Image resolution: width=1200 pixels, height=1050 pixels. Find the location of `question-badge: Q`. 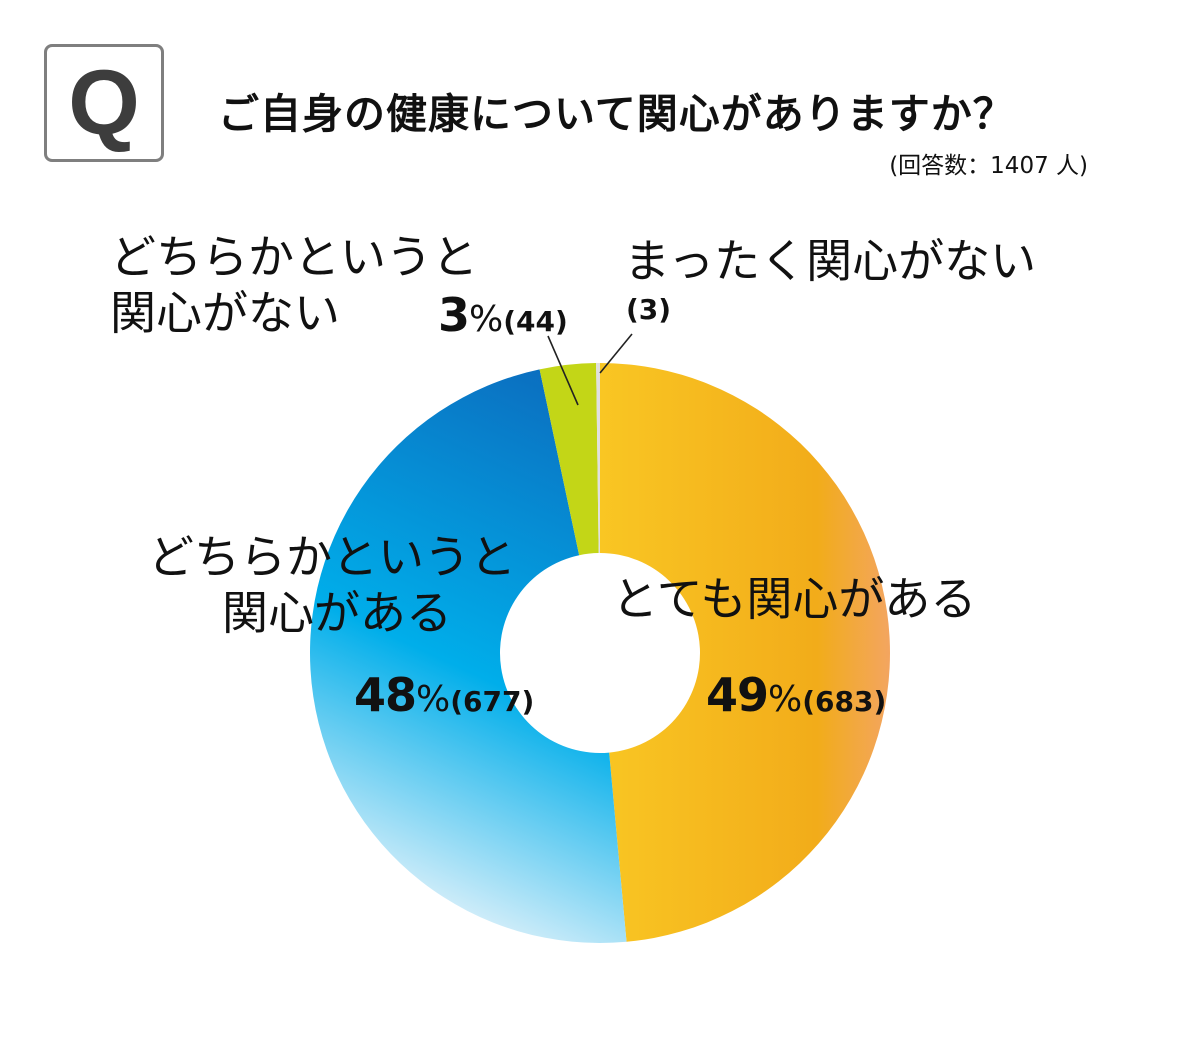

question-badge: Q is located at coordinates (104, 103).